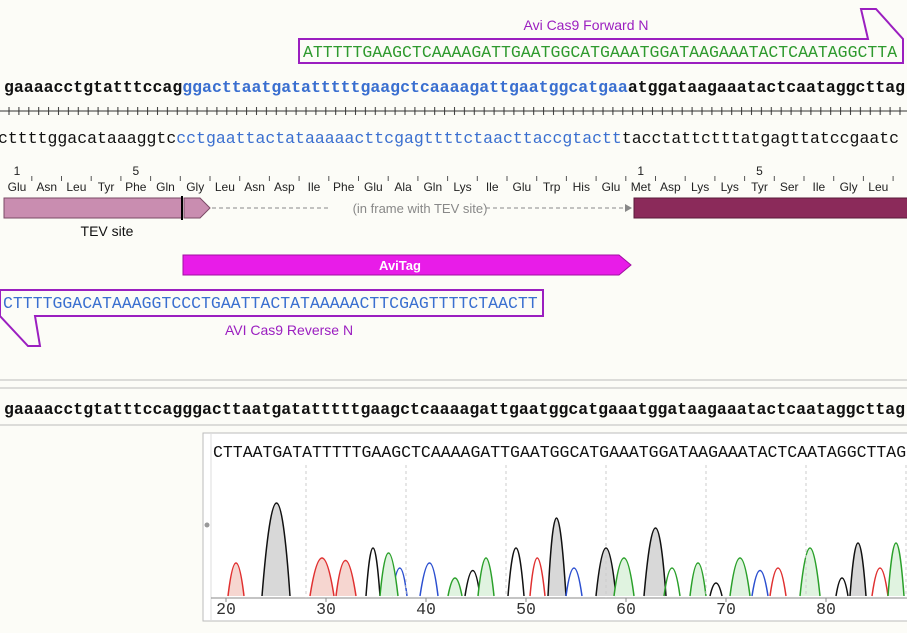 The image size is (907, 633). Describe the element at coordinates (426, 609) in the screenshot. I see `trace-tick-label: 40` at that location.